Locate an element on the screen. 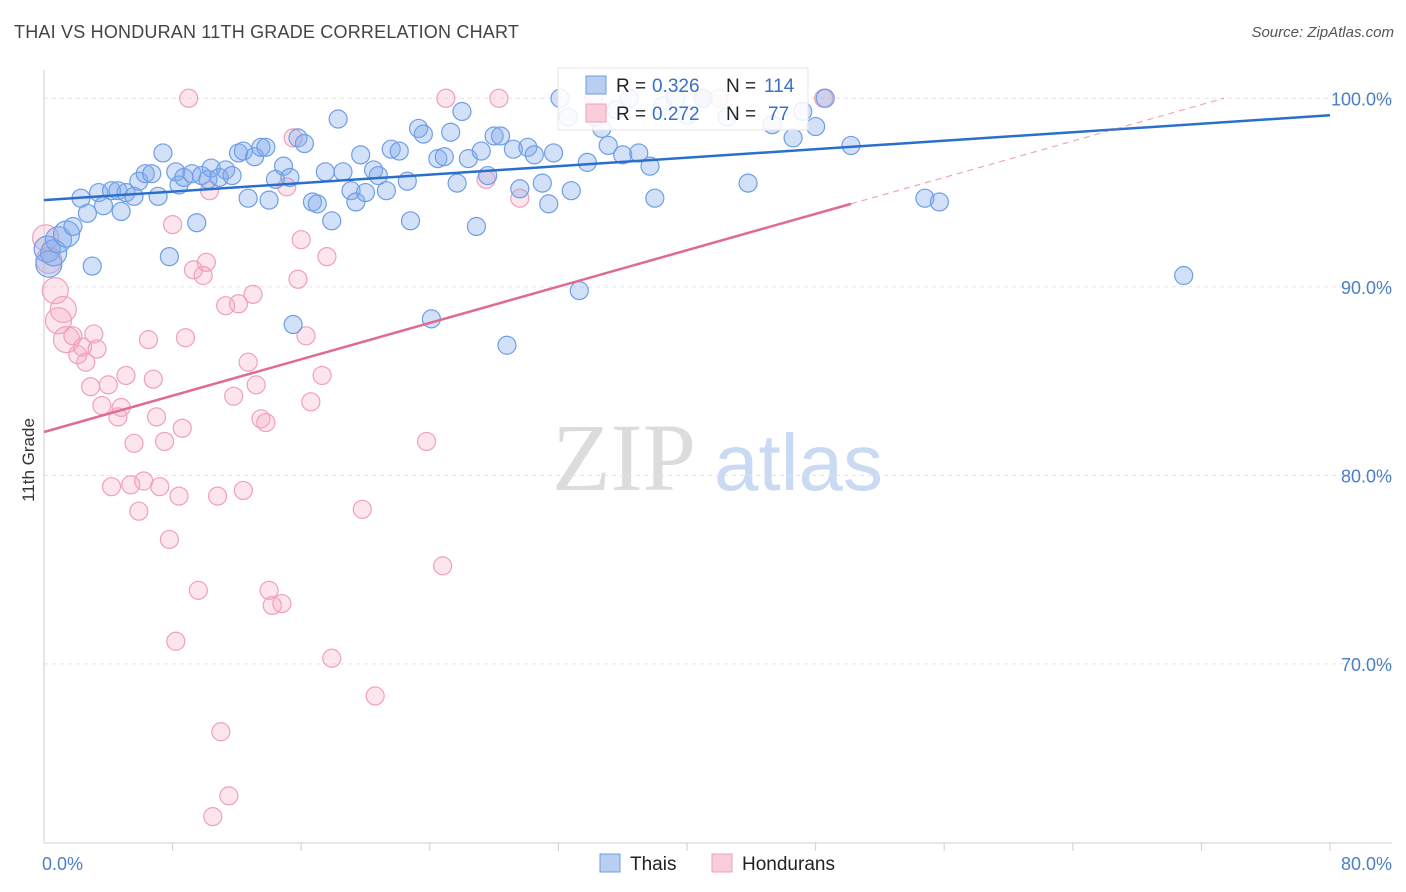 This screenshot has width=1406, height=892. y-tick-label: 90.0% is located at coordinates (1366, 288).